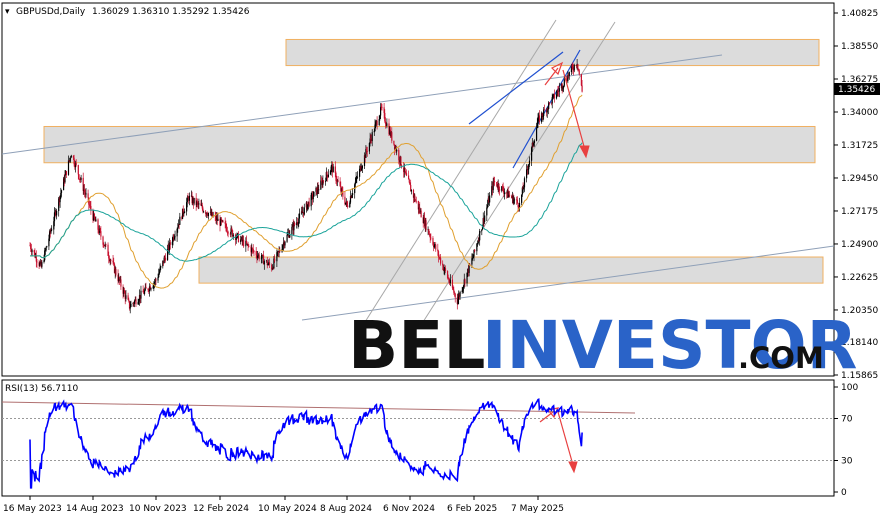 Image resolution: width=882 pixels, height=519 pixels. I want to click on blue-channel-upper, so click(516, 88).